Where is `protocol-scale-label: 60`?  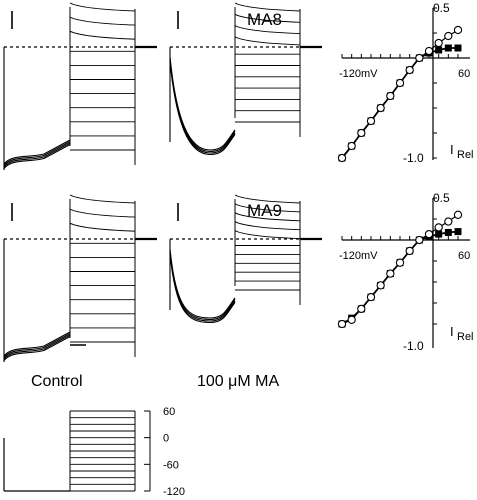 protocol-scale-label: 60 is located at coordinates (169, 412).